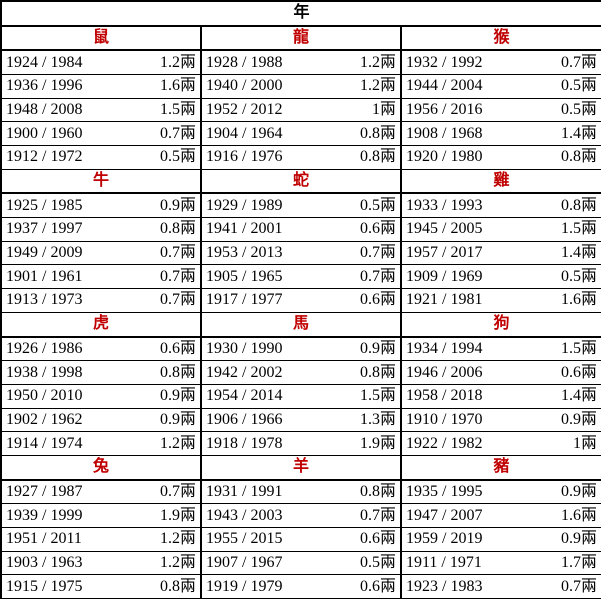 The height and width of the screenshot is (599, 601). I want to click on year-pair: 1945 / 2005, so click(466, 229).